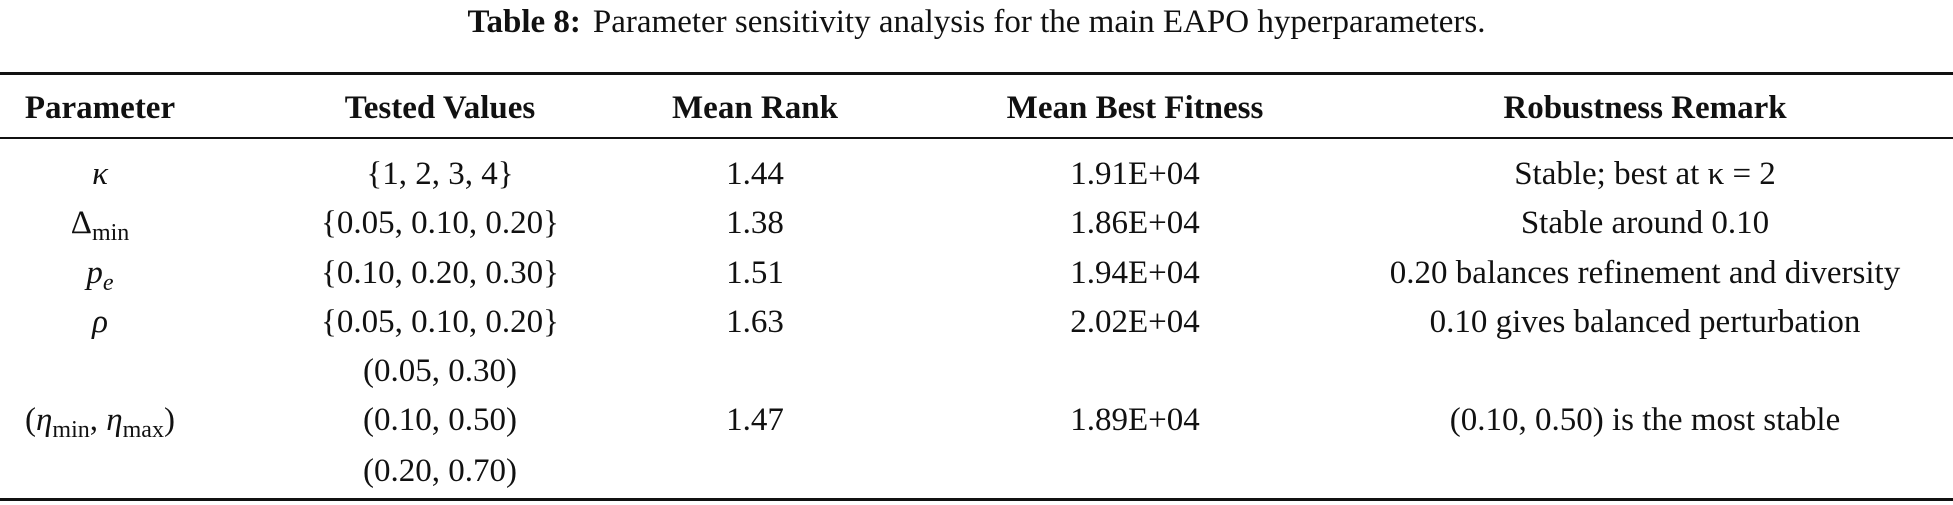 This screenshot has width=1953, height=505. Describe the element at coordinates (440, 322) in the screenshot. I see `tested-values-rho: {0.05, 0.10, 0.20}` at that location.